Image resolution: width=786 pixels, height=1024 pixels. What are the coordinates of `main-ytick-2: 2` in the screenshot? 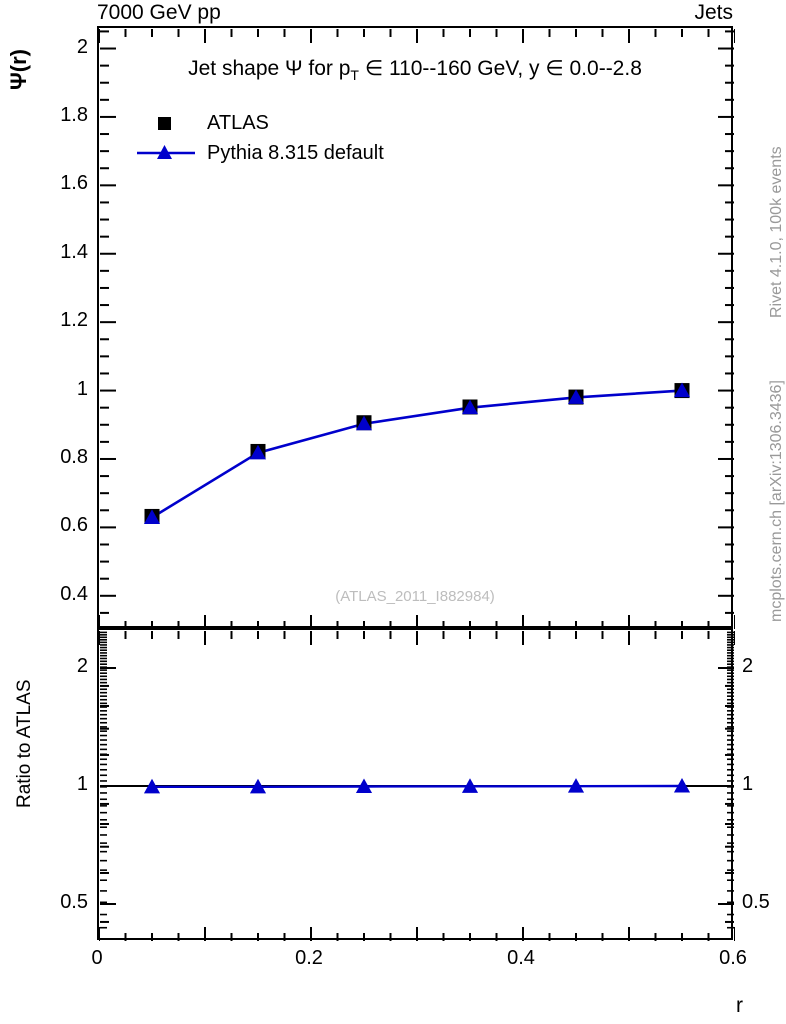 It's located at (82, 46).